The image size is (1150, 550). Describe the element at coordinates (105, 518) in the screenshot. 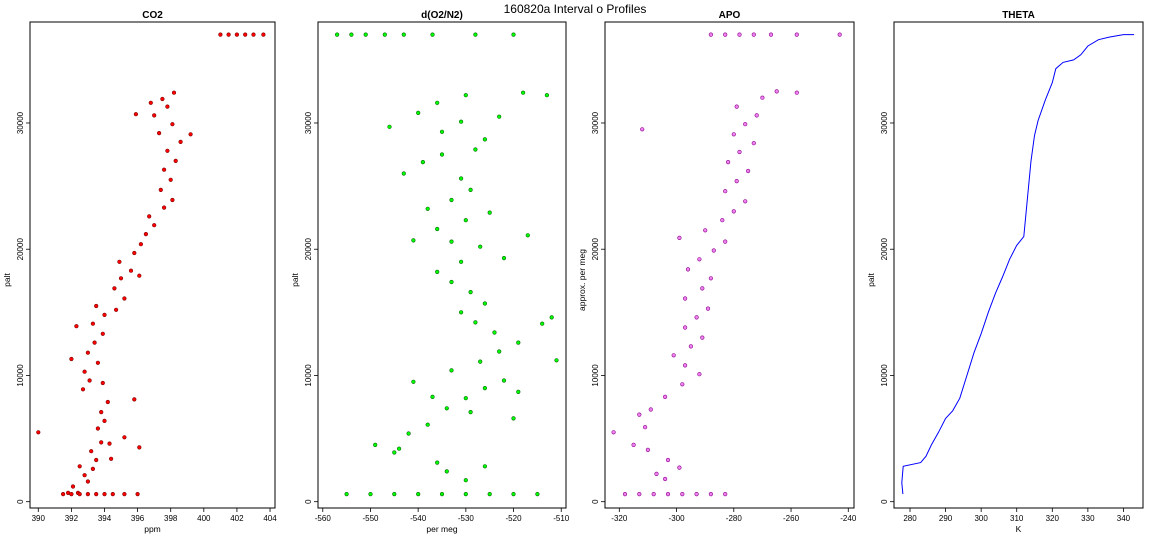

I see `x-tick-label: 394` at that location.